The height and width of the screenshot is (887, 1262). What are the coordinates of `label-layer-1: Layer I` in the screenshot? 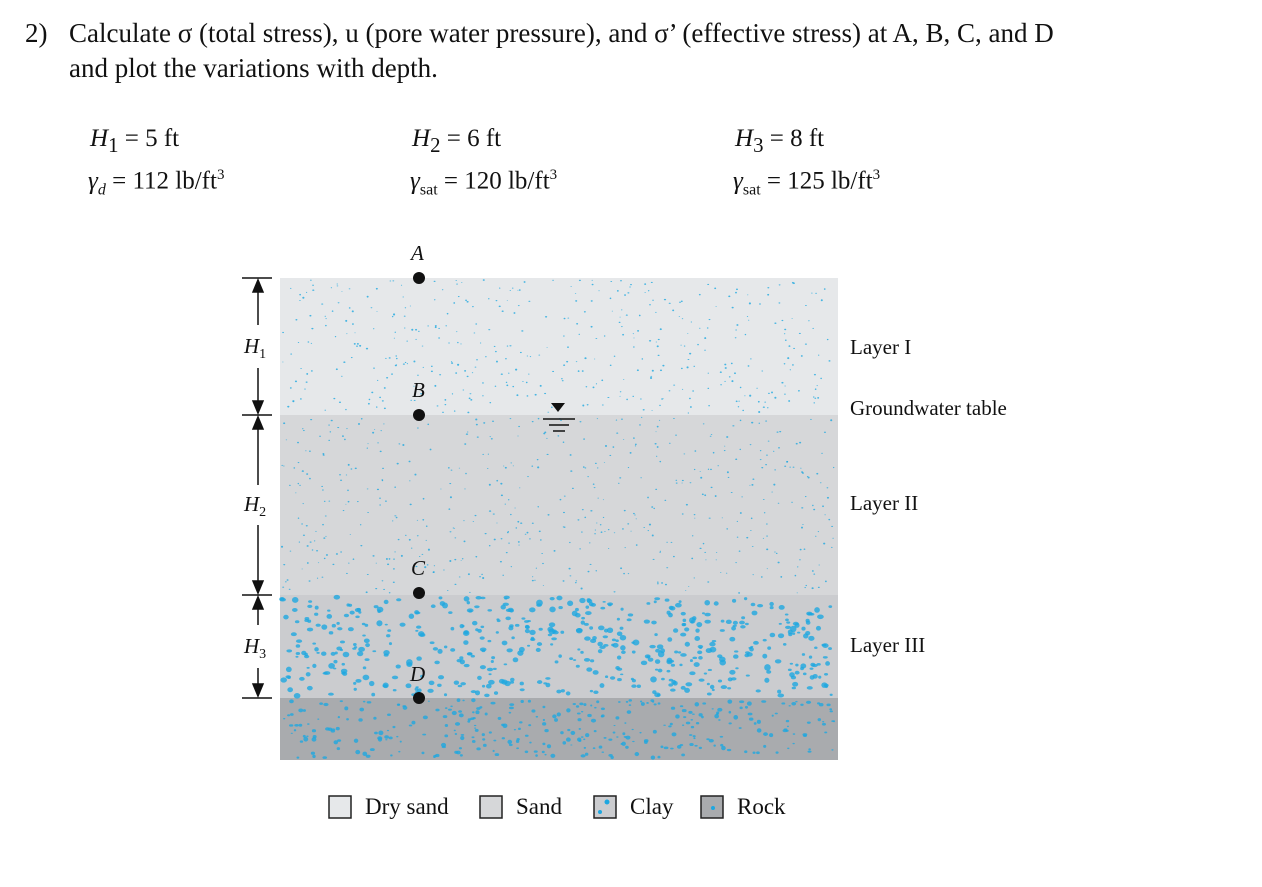 It's located at (881, 347).